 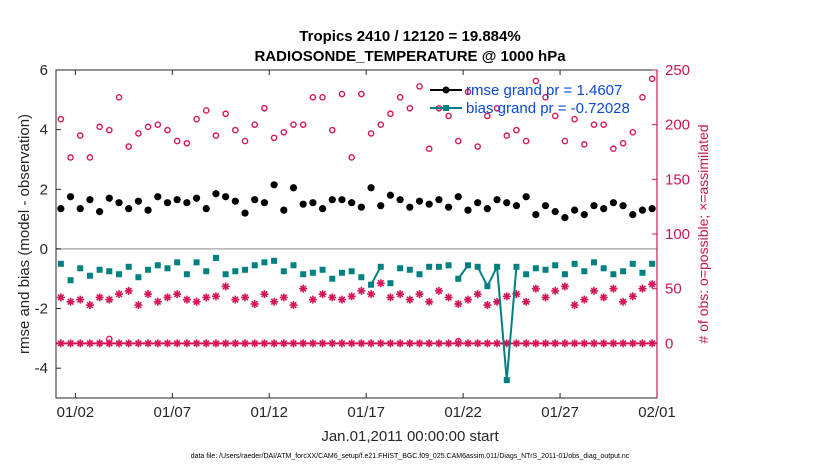 What do you see at coordinates (44, 70) in the screenshot?
I see `y-tick-label: 6` at bounding box center [44, 70].